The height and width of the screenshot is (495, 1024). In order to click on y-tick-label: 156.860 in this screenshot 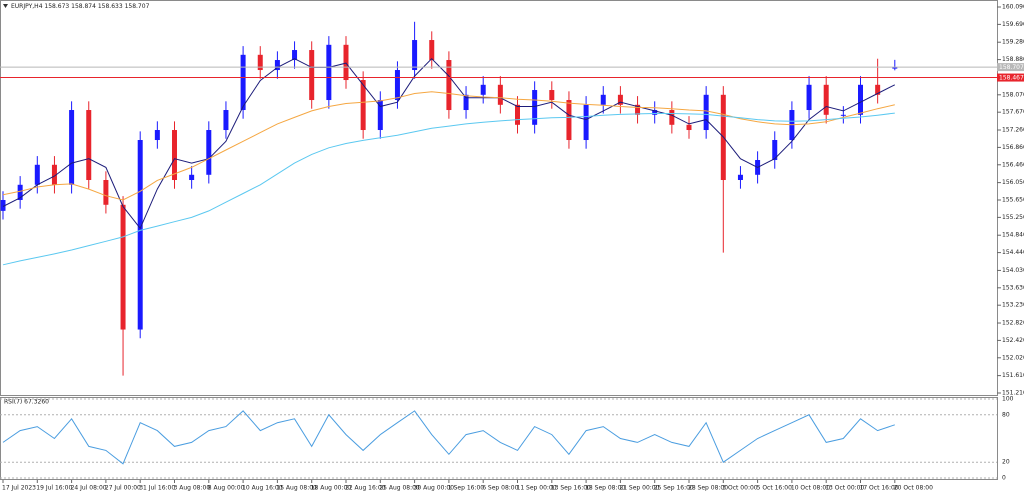, I will do `click(1013, 147)`.